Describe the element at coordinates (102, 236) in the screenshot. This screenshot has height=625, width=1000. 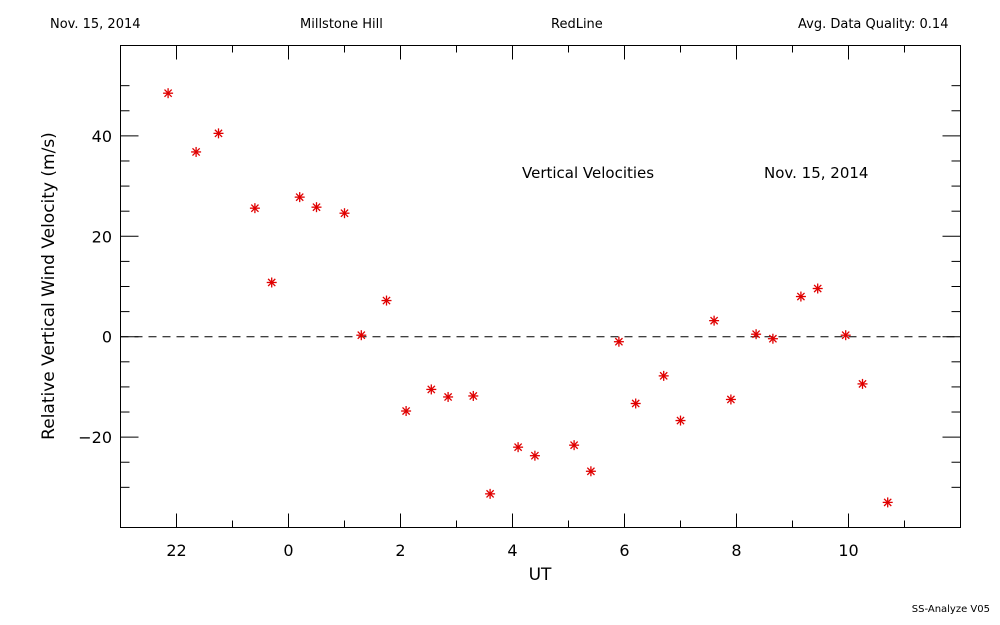
I see `y-tick-label: 20` at that location.